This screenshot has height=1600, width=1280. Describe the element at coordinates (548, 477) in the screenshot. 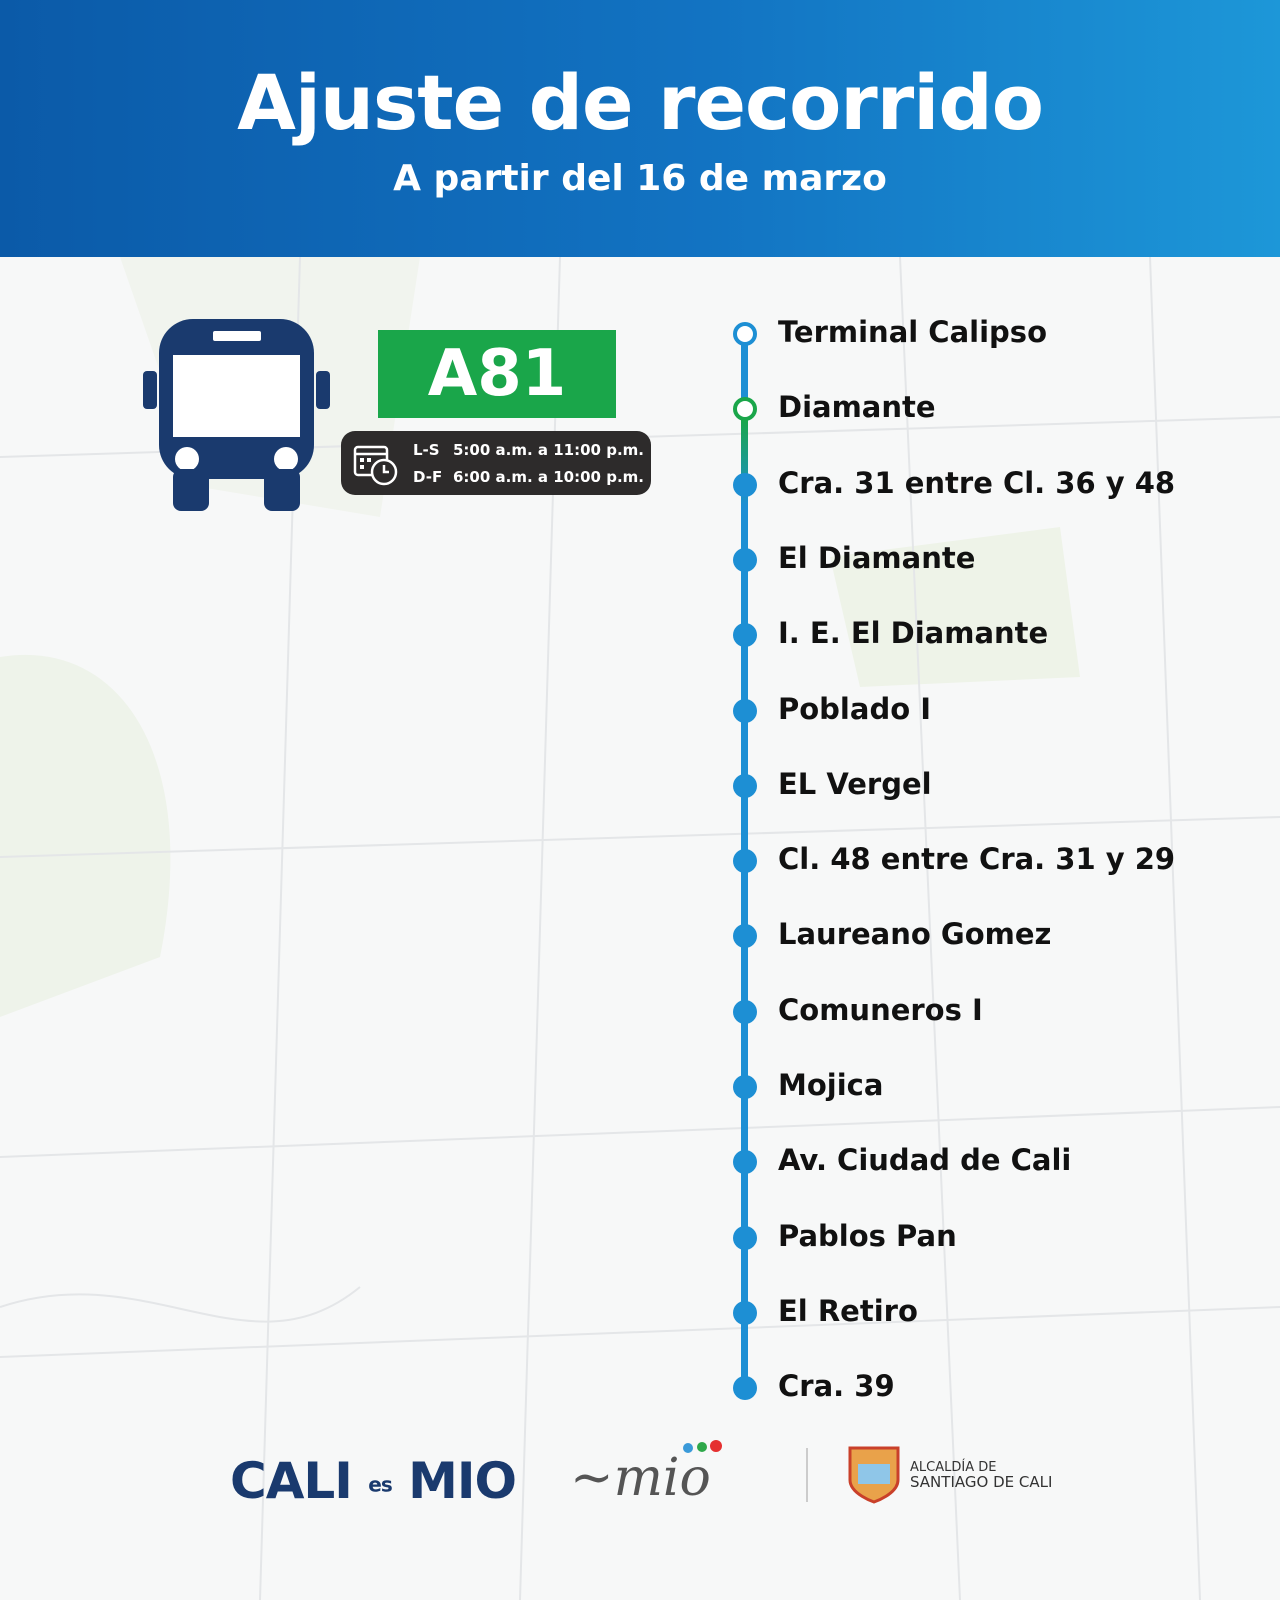

I see `schedule-hours: 6:00 a.m. a 10:00 p.m.` at that location.